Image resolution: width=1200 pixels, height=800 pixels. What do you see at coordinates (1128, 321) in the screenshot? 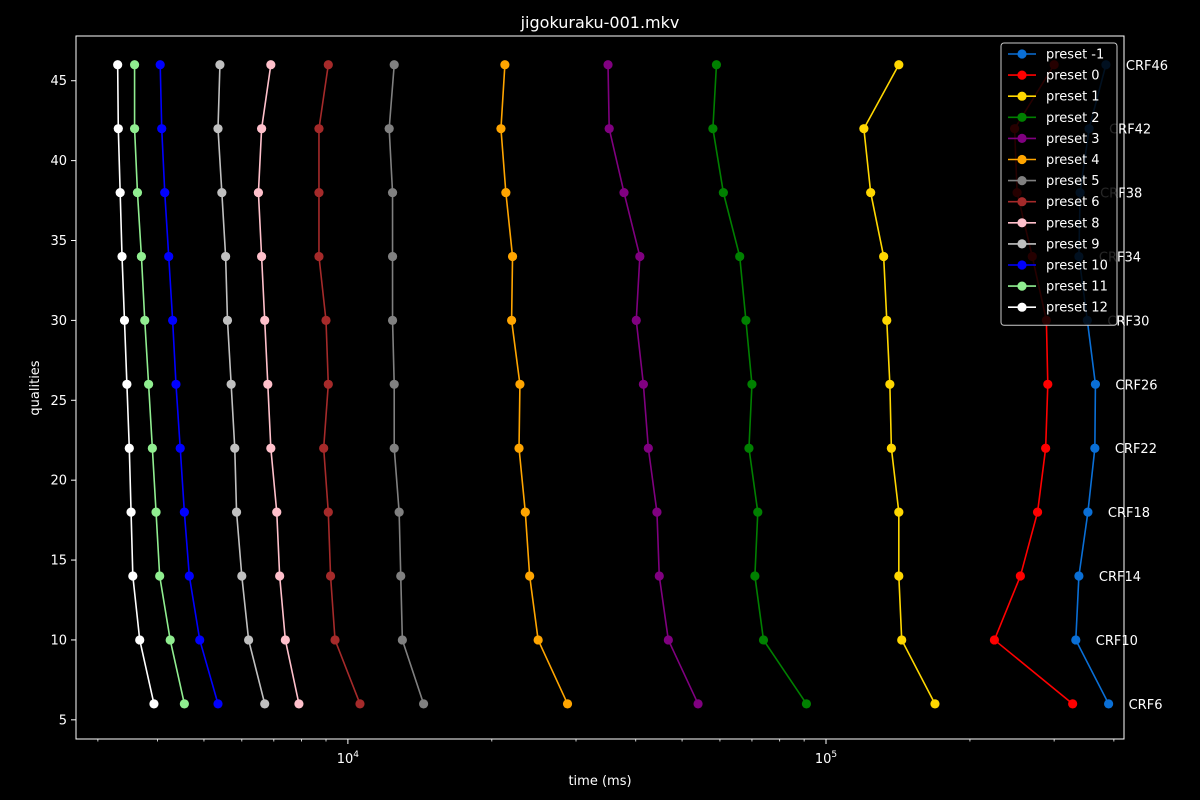
I see `crf-label: CRF30` at bounding box center [1128, 321].